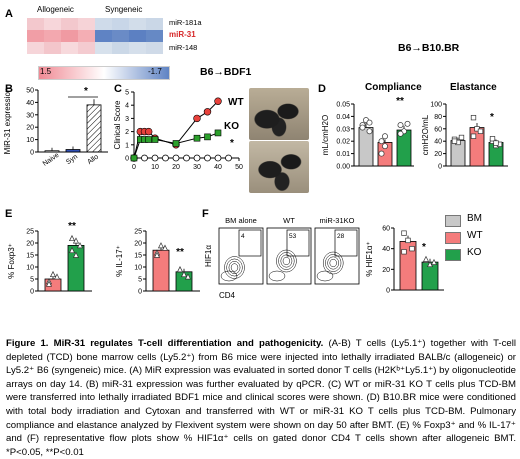 This screenshot has height=459, width=520. What do you see at coordinates (289, 220) in the screenshot?
I see `flow-plot-title: WT` at bounding box center [289, 220].